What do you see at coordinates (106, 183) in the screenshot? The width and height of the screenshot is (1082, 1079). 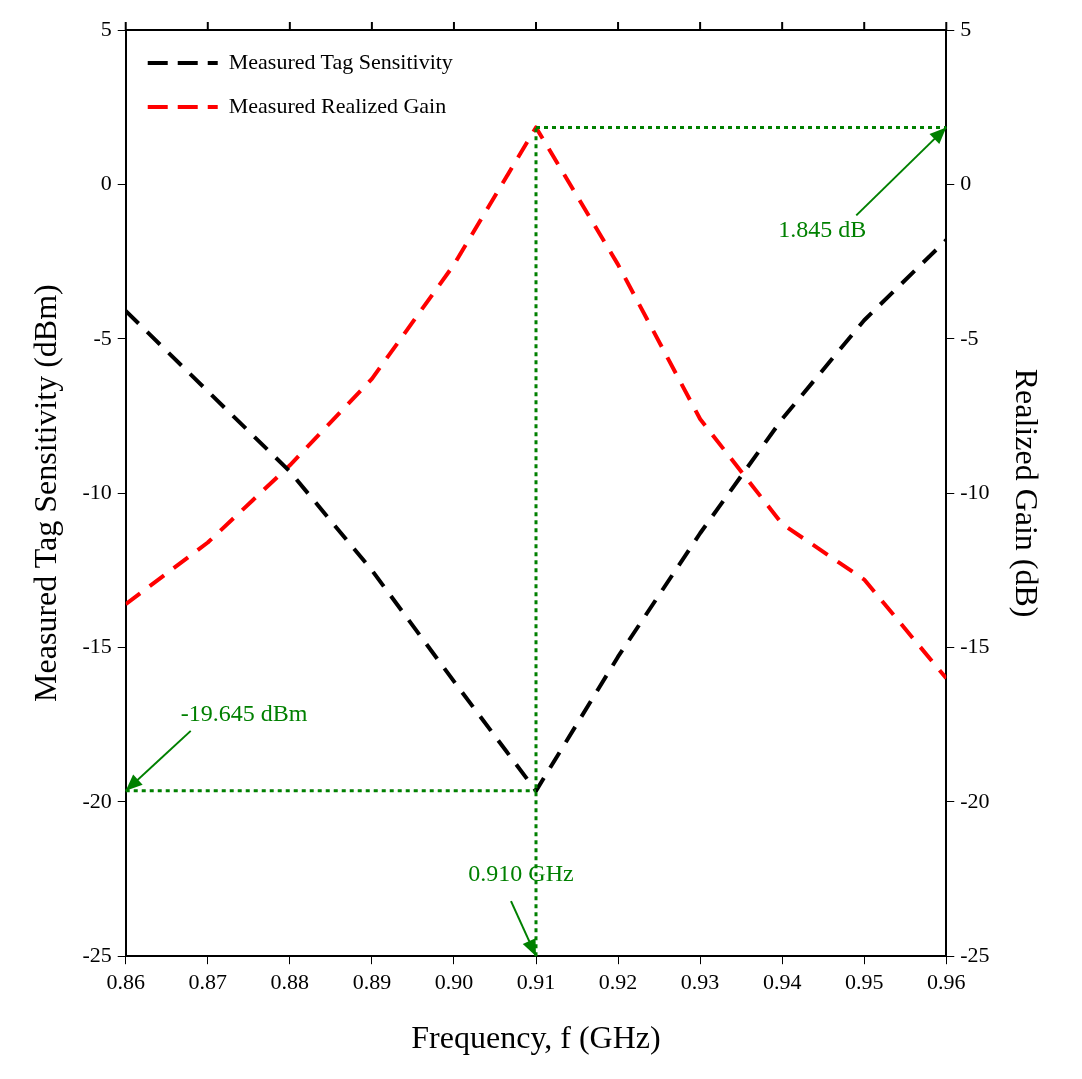 I see `y-tick-label: 0` at bounding box center [106, 183].